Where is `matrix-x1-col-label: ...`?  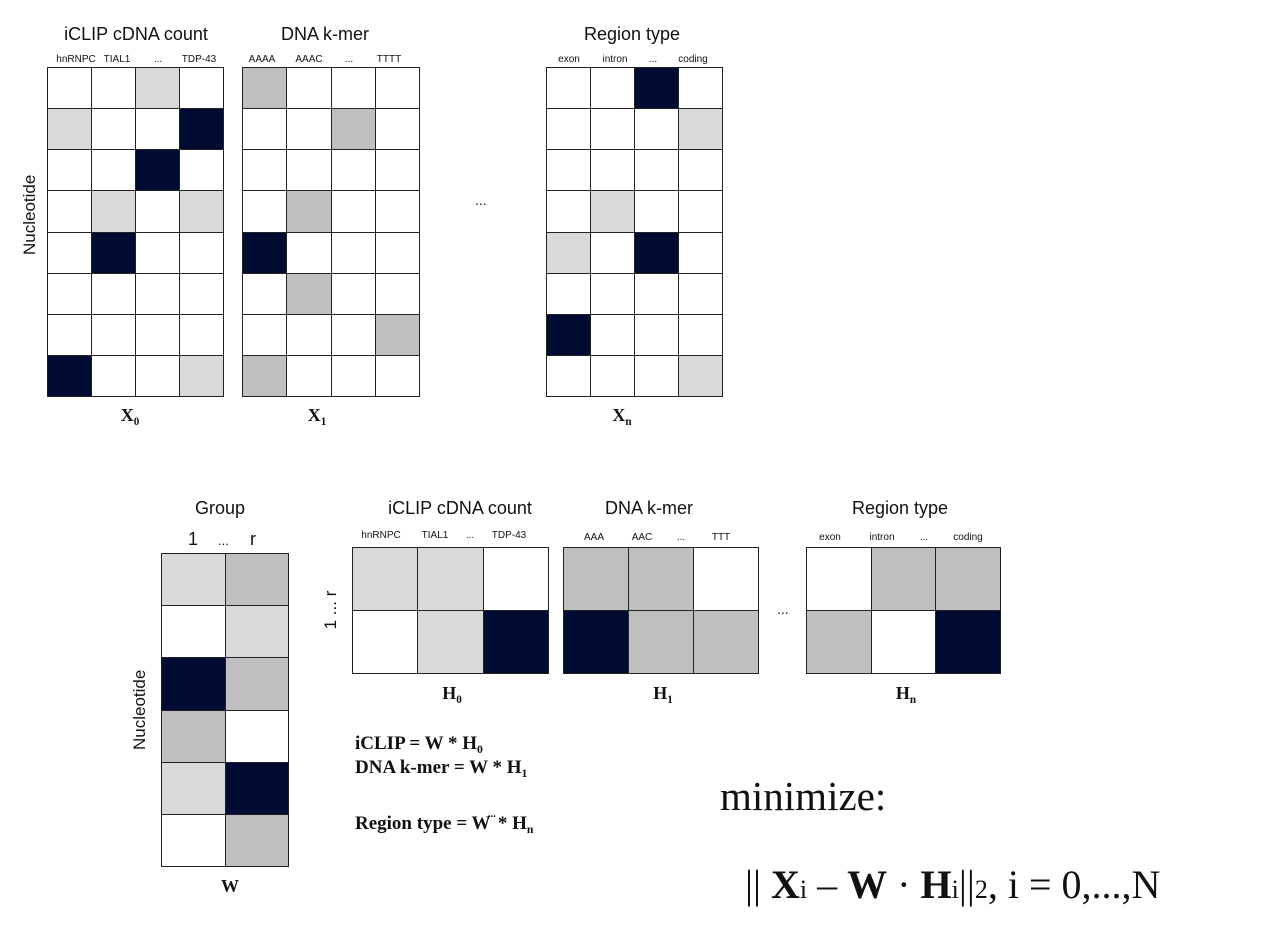 matrix-x1-col-label: ... is located at coordinates (349, 59).